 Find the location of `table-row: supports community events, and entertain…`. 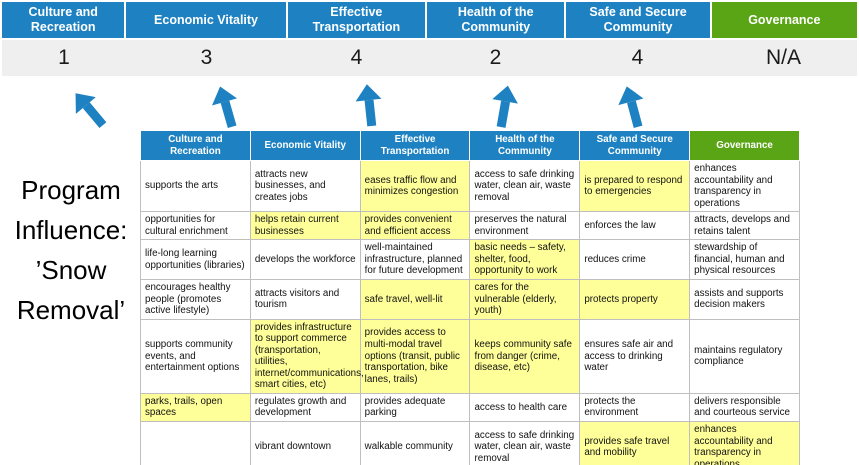

table-row: supports community events, and entertain… is located at coordinates (470, 356).